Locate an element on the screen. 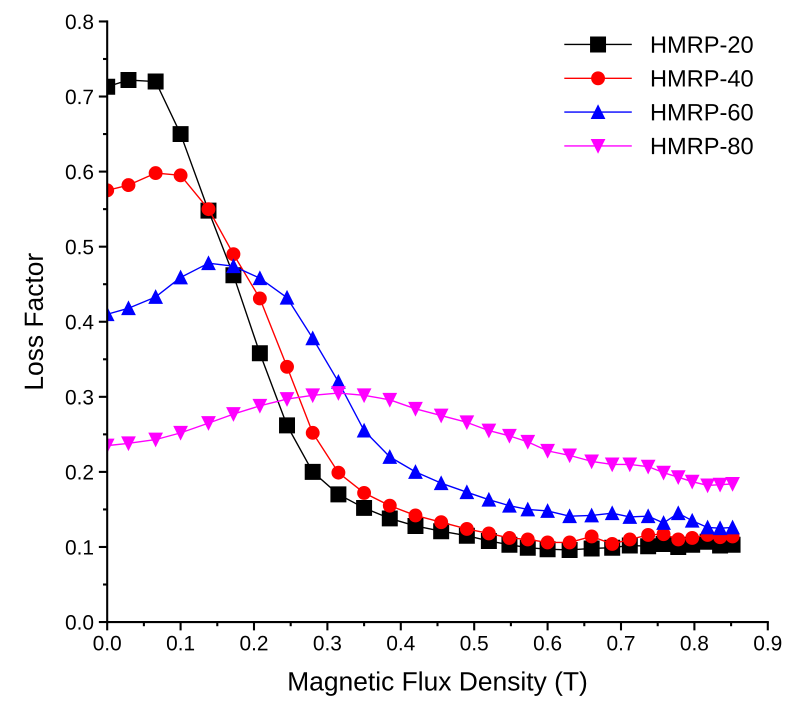  y-tick-label: 0.8 is located at coordinates (80, 22).